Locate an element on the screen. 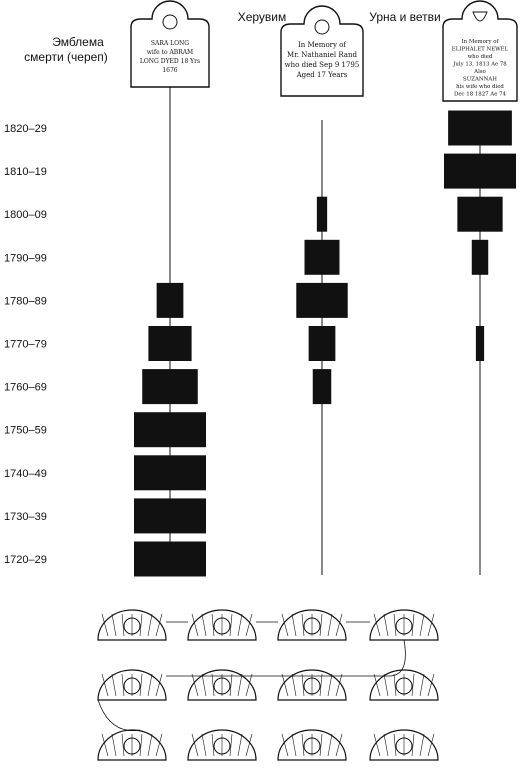 Image resolution: width=522 pixels, height=775 pixels. tick-label: 1800–09 is located at coordinates (25, 215).